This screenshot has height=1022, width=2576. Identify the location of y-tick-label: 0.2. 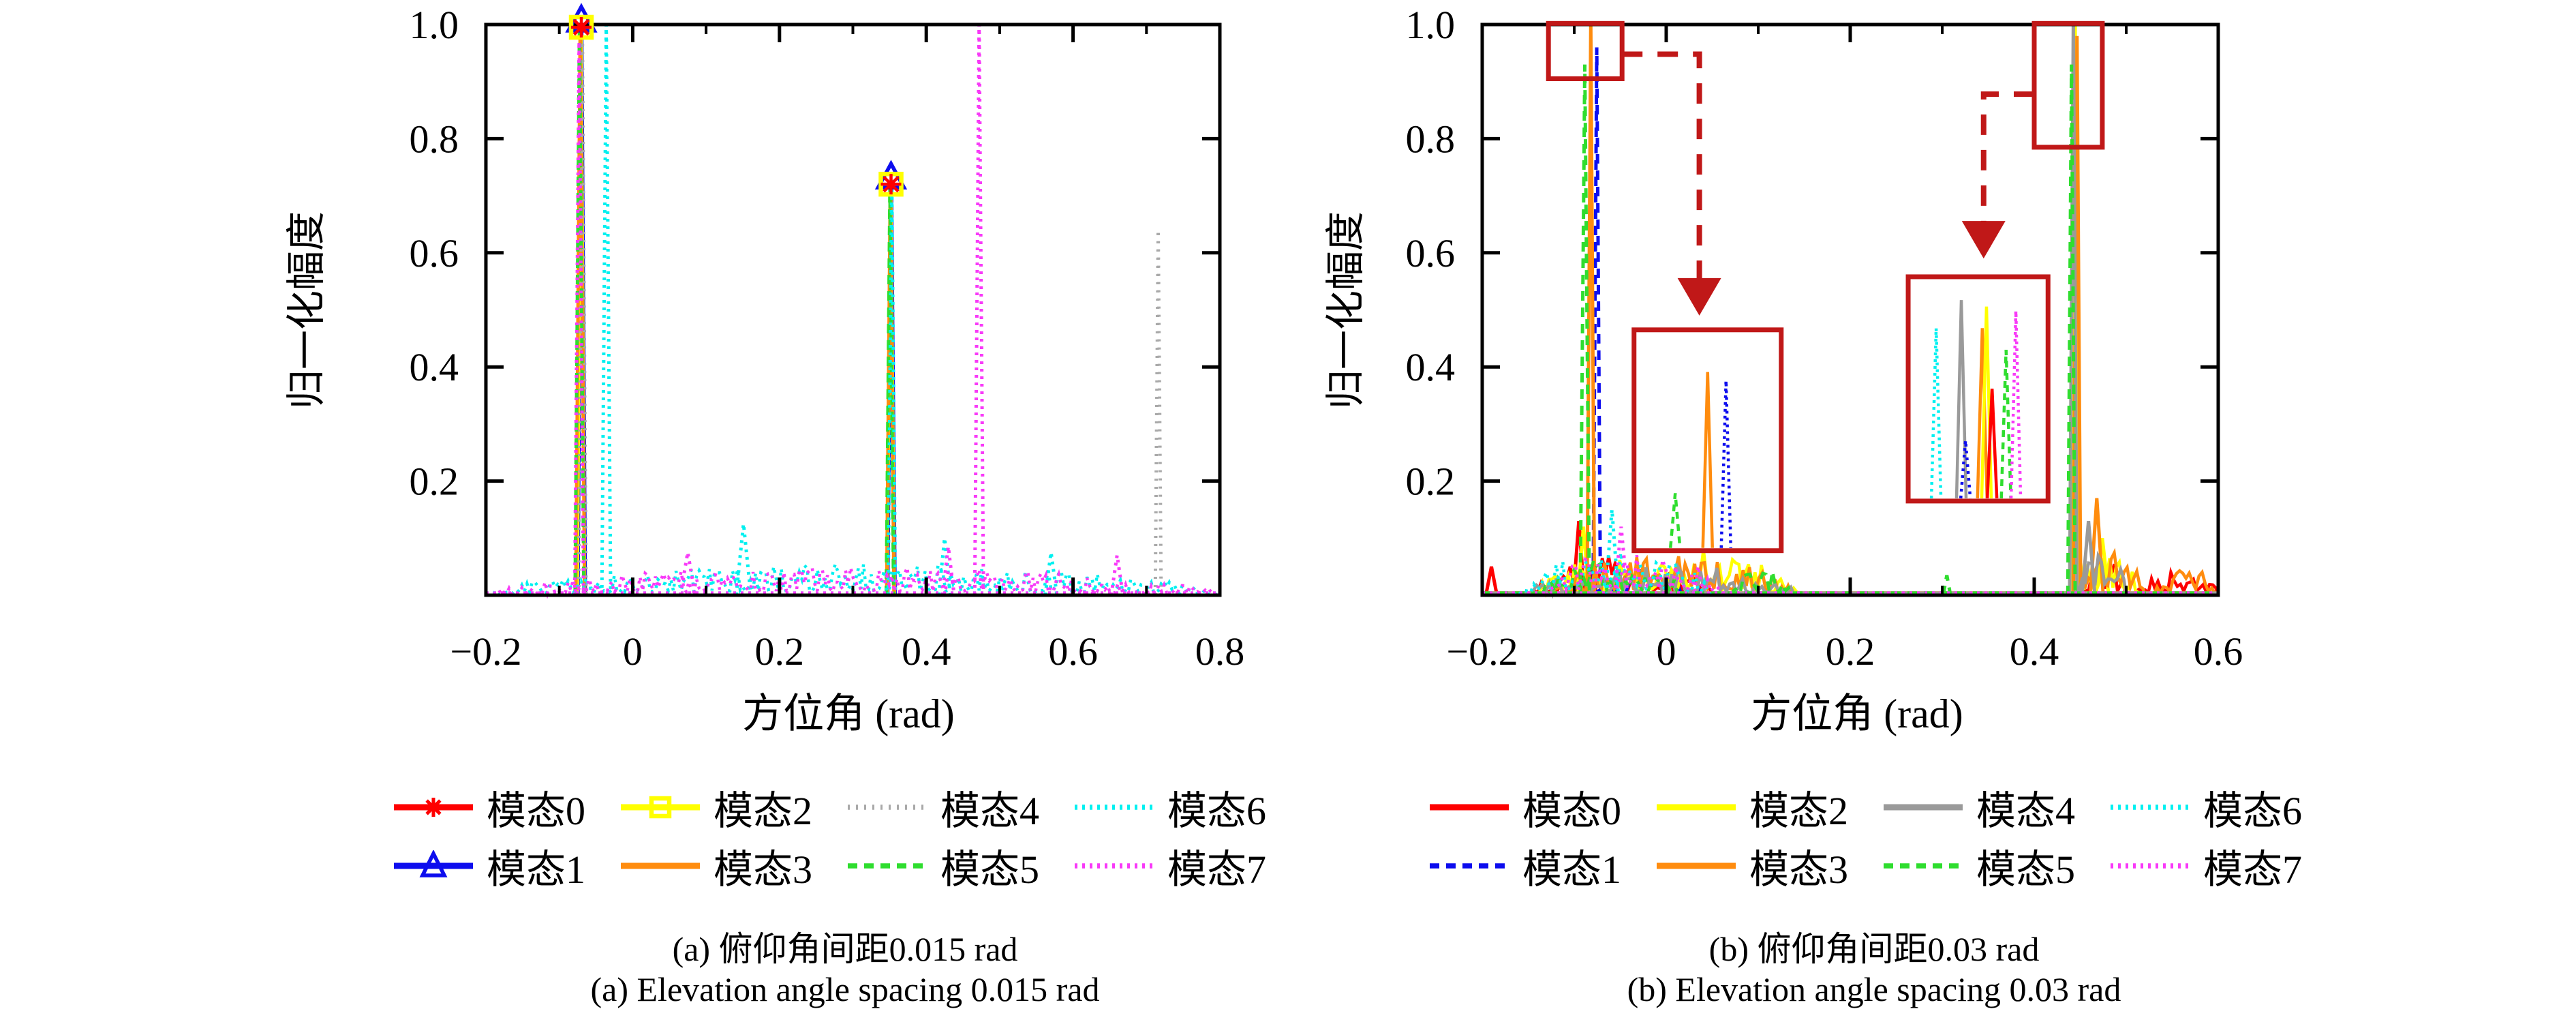
(435, 482).